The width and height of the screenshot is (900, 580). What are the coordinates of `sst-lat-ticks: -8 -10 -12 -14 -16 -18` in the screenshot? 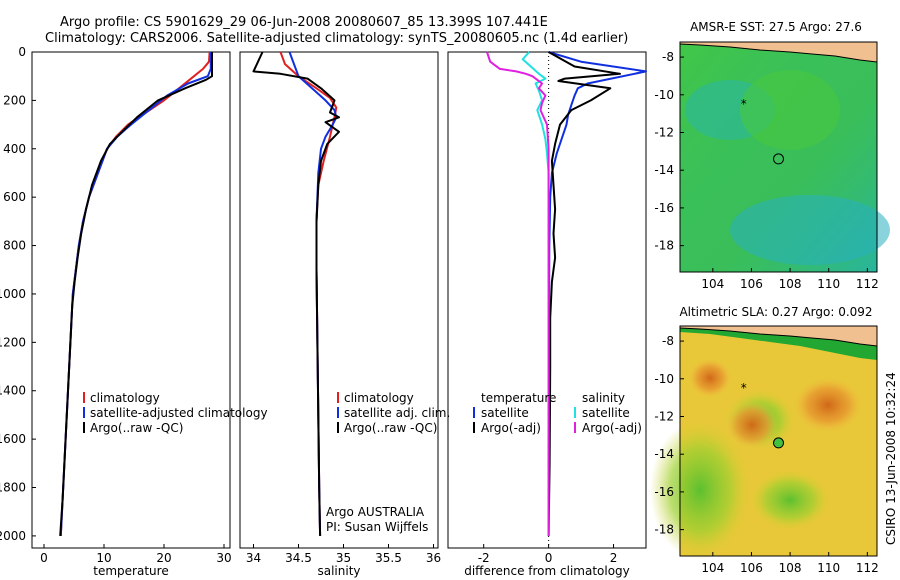 It's located at (669, 151).